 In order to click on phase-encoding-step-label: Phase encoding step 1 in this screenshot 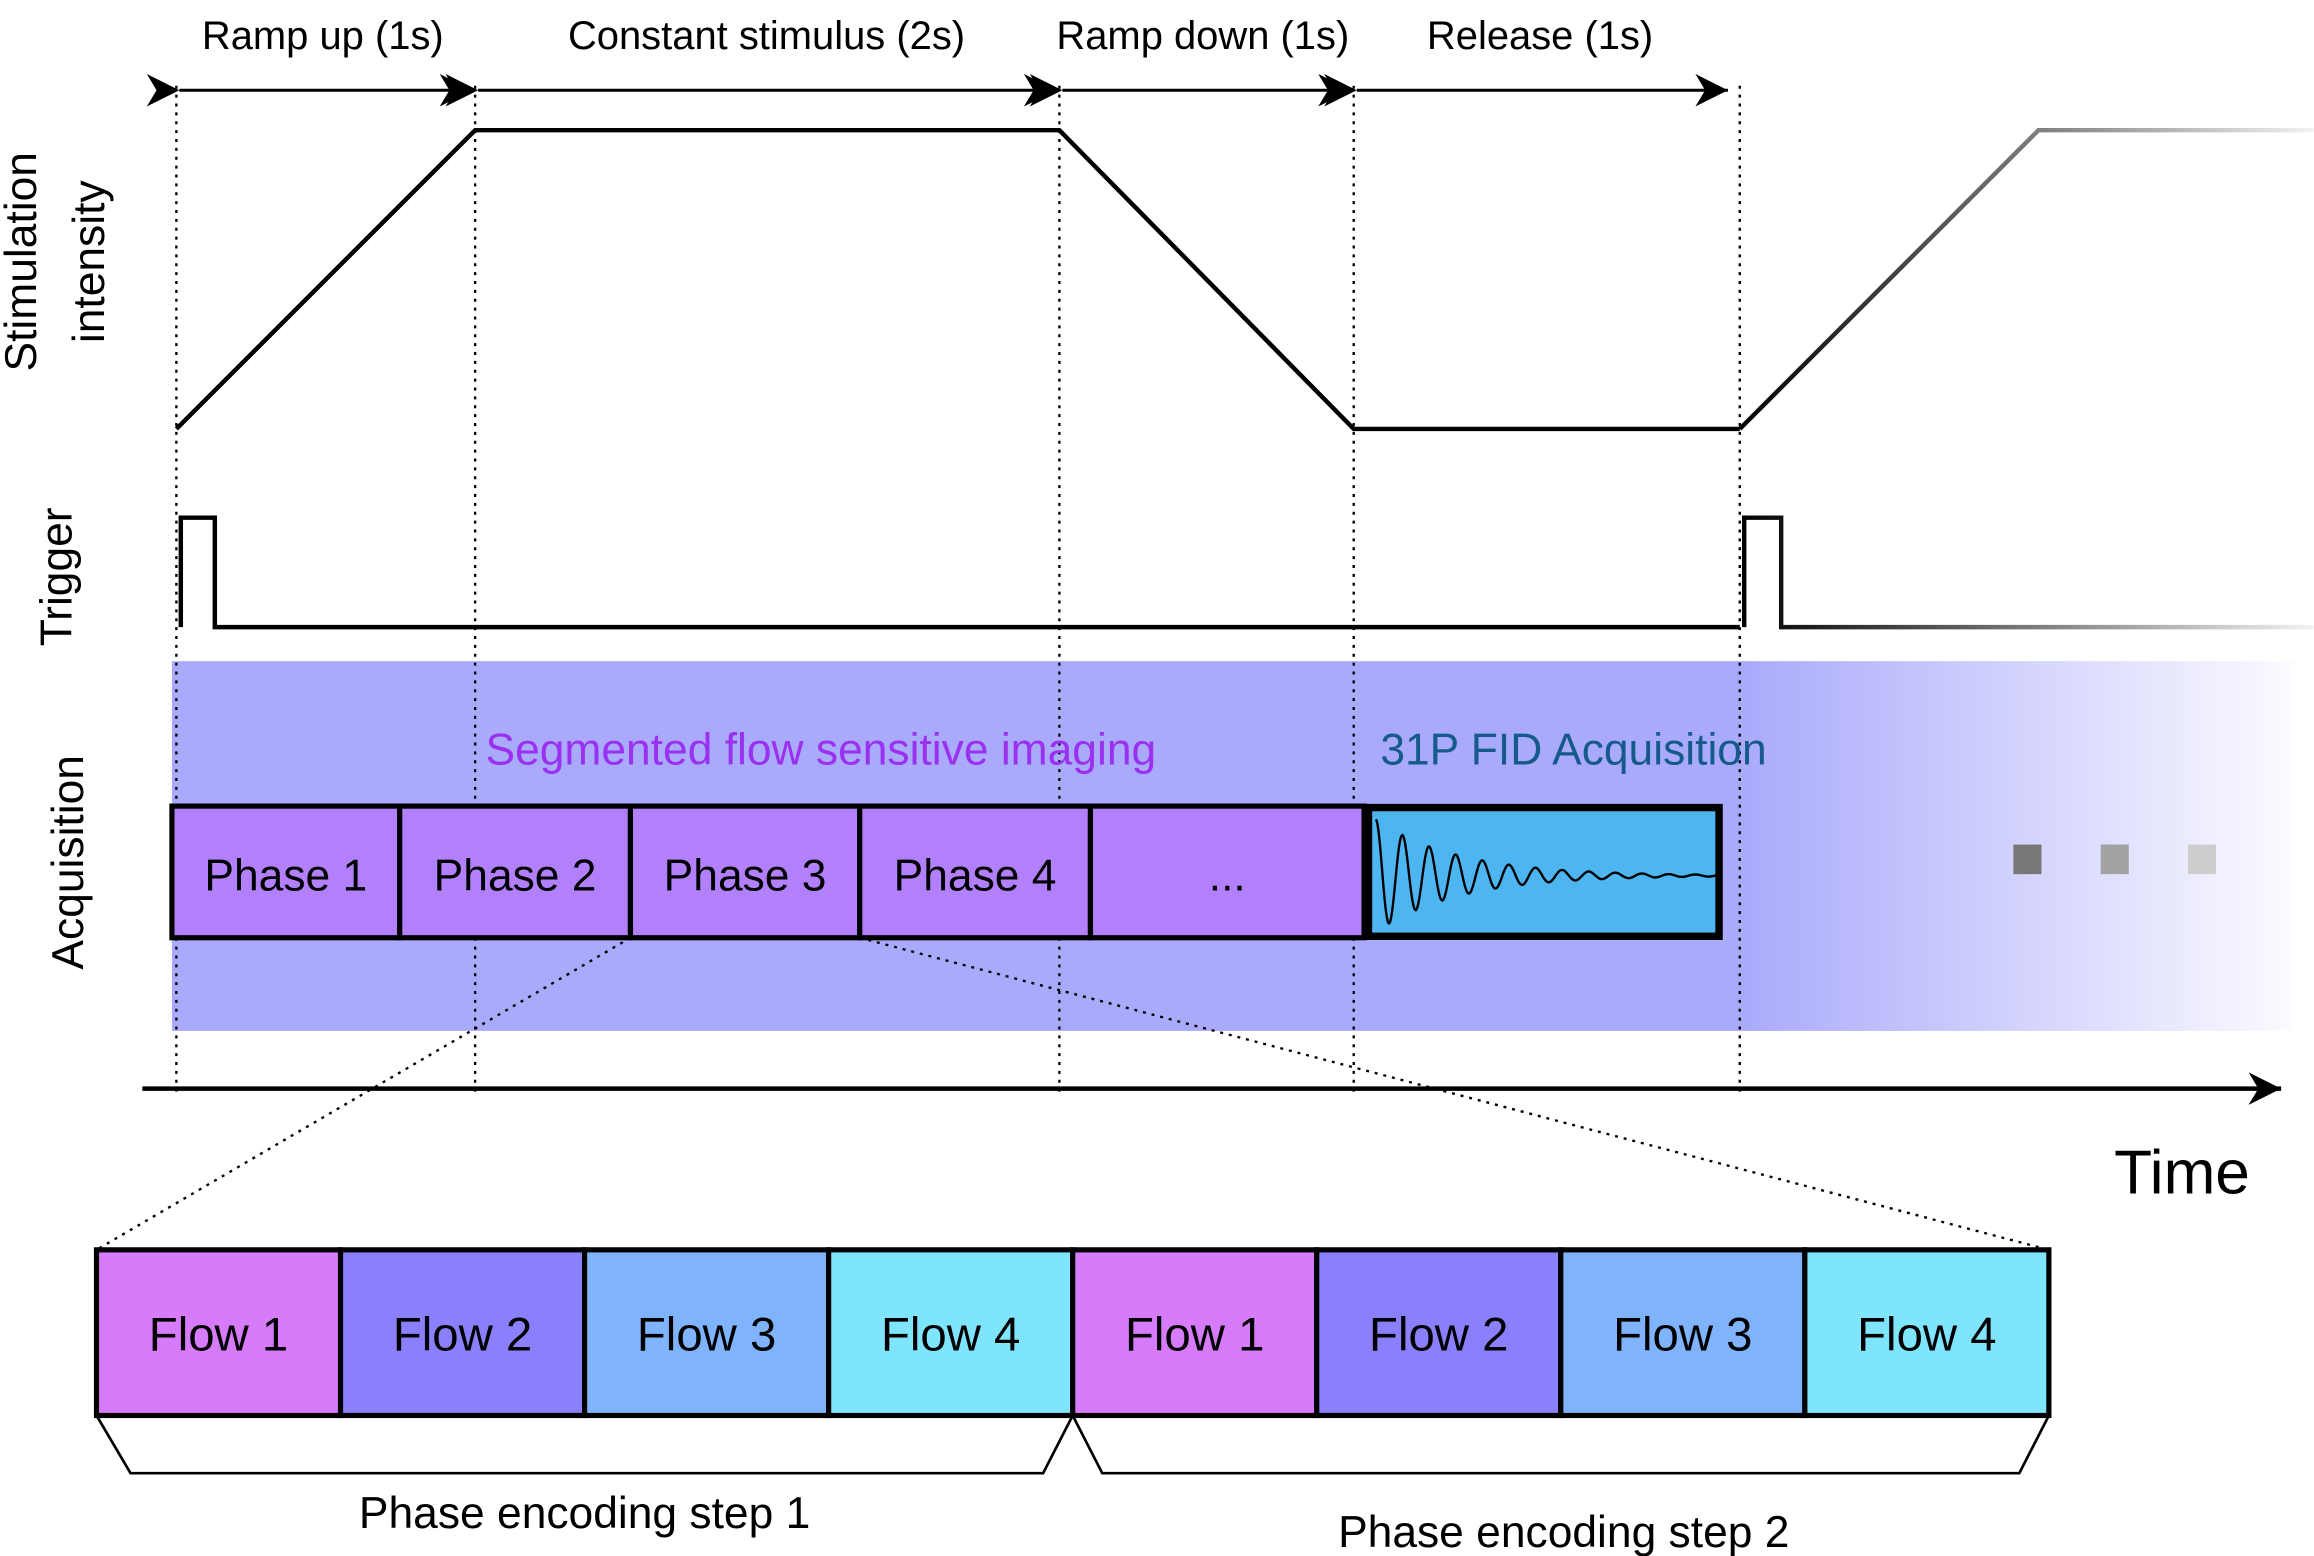, I will do `click(584, 1513)`.